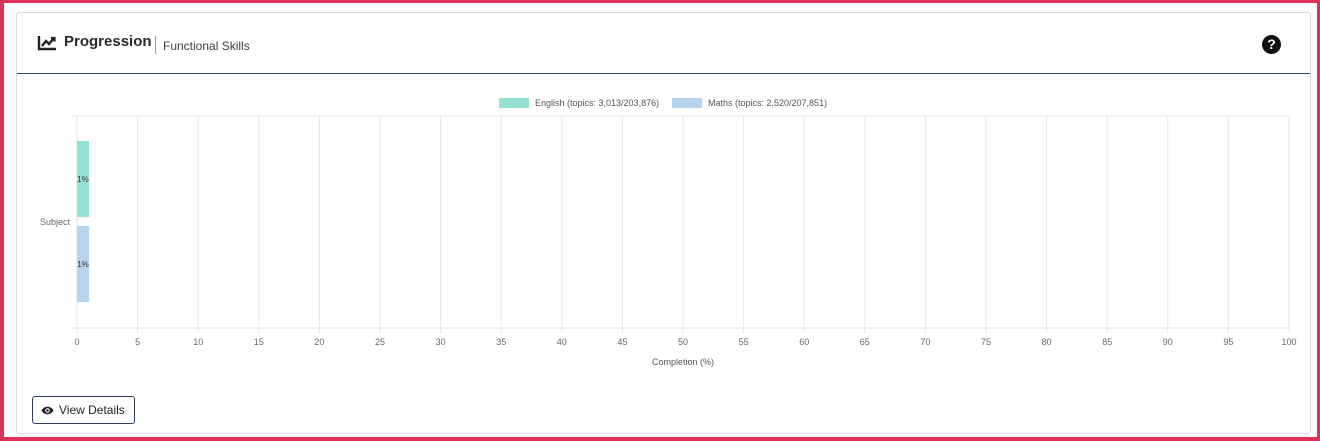 The width and height of the screenshot is (1320, 441). What do you see at coordinates (501, 342) in the screenshot?
I see `x-tick-label: 35` at bounding box center [501, 342].